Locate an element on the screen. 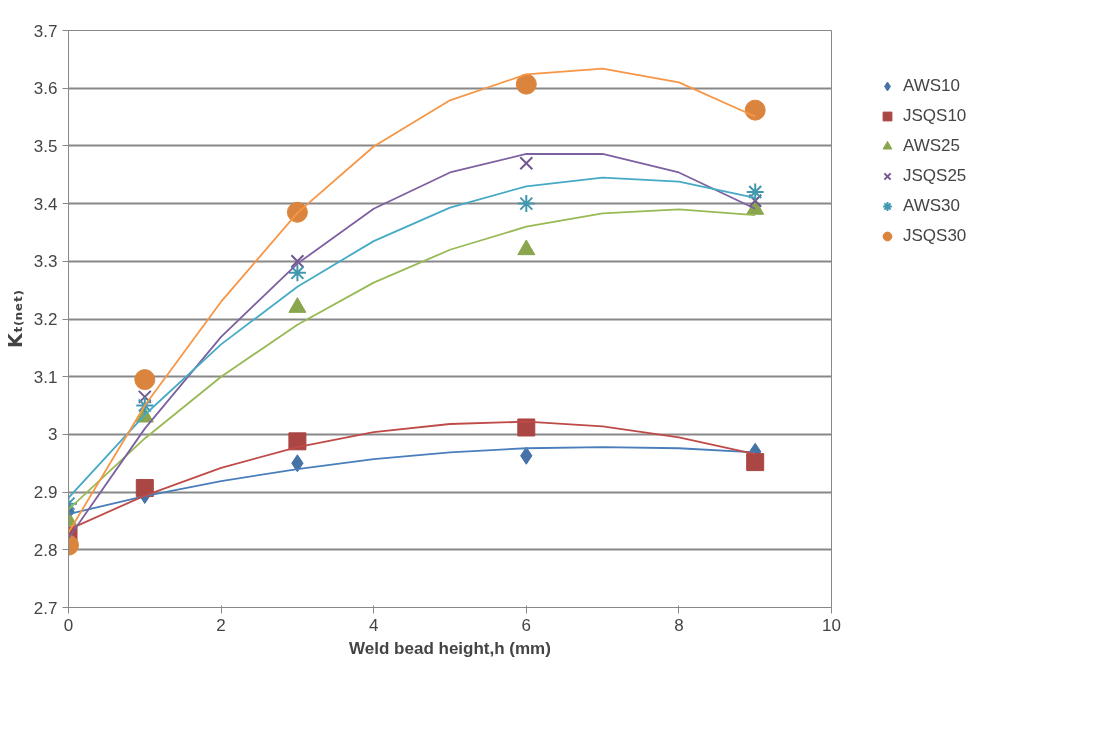 The height and width of the screenshot is (734, 1119). y-tick-label: 2.9 is located at coordinates (45, 493).